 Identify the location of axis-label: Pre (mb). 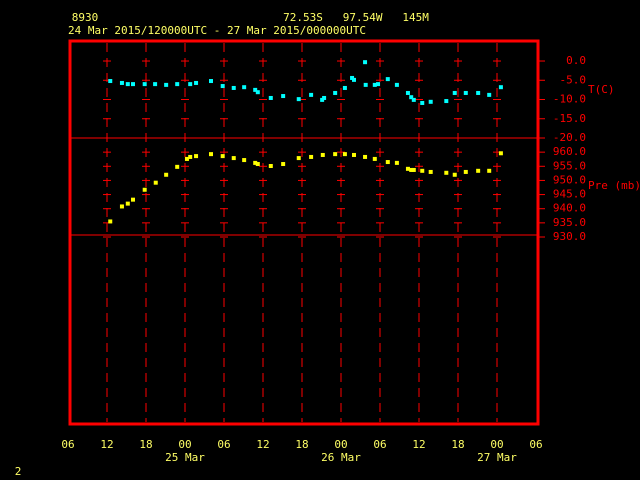
(614, 185).